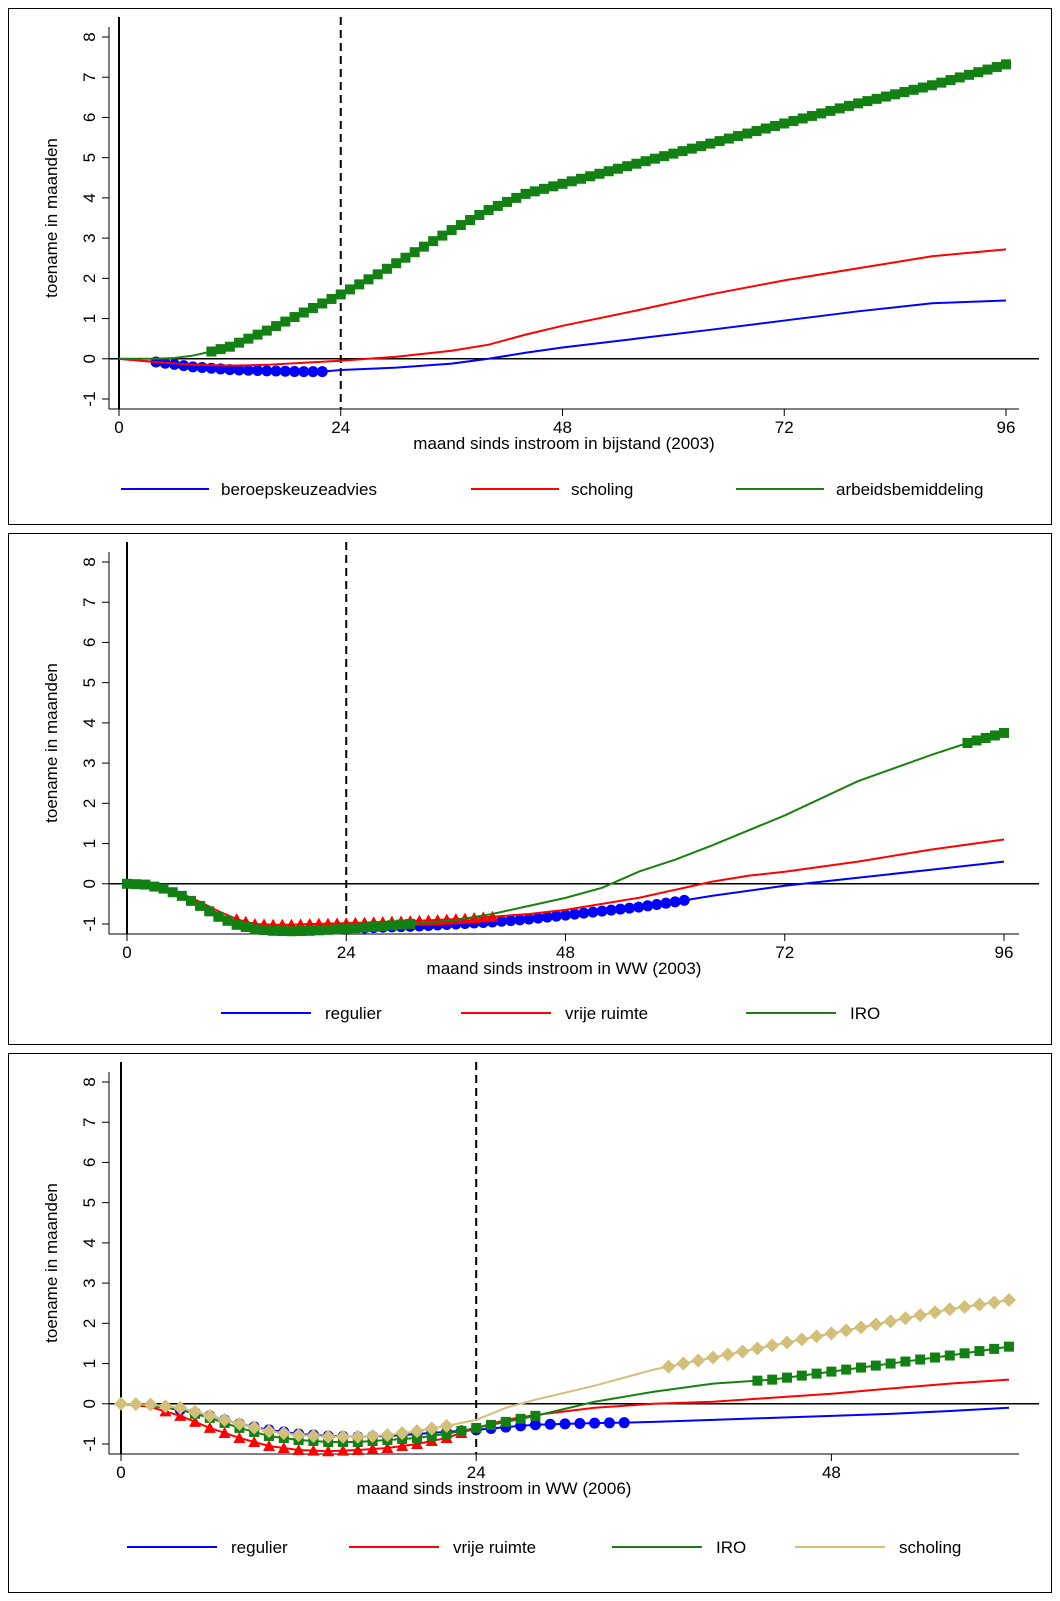 The image size is (1060, 1601). Describe the element at coordinates (494, 1488) in the screenshot. I see `x-axis-label: maand sinds instroom in WW (2006)` at that location.